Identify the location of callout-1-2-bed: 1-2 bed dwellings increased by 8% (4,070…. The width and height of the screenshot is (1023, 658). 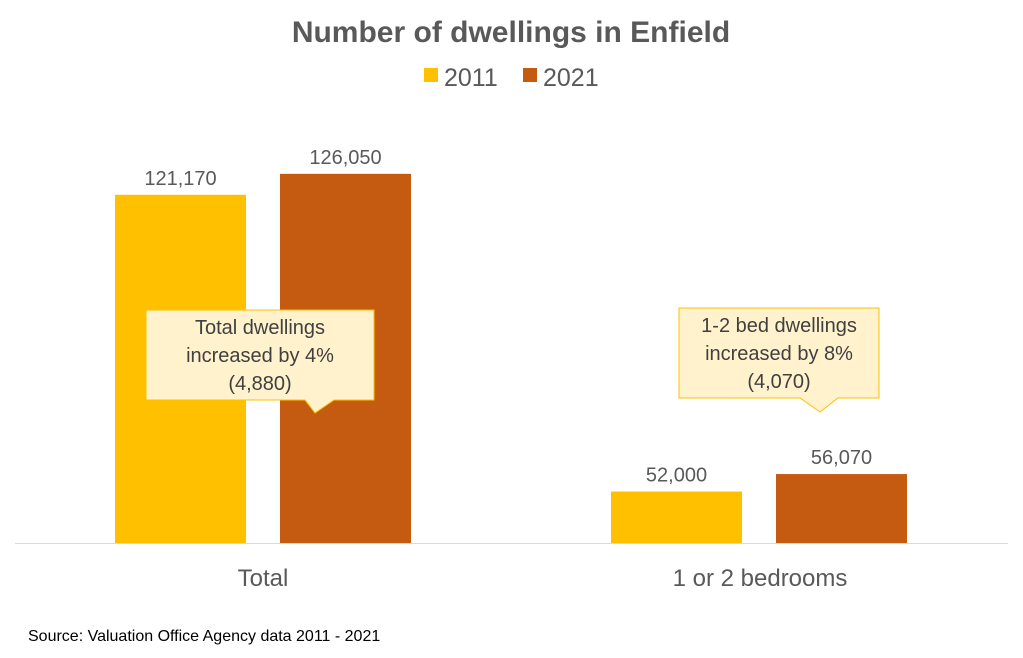
(779, 360).